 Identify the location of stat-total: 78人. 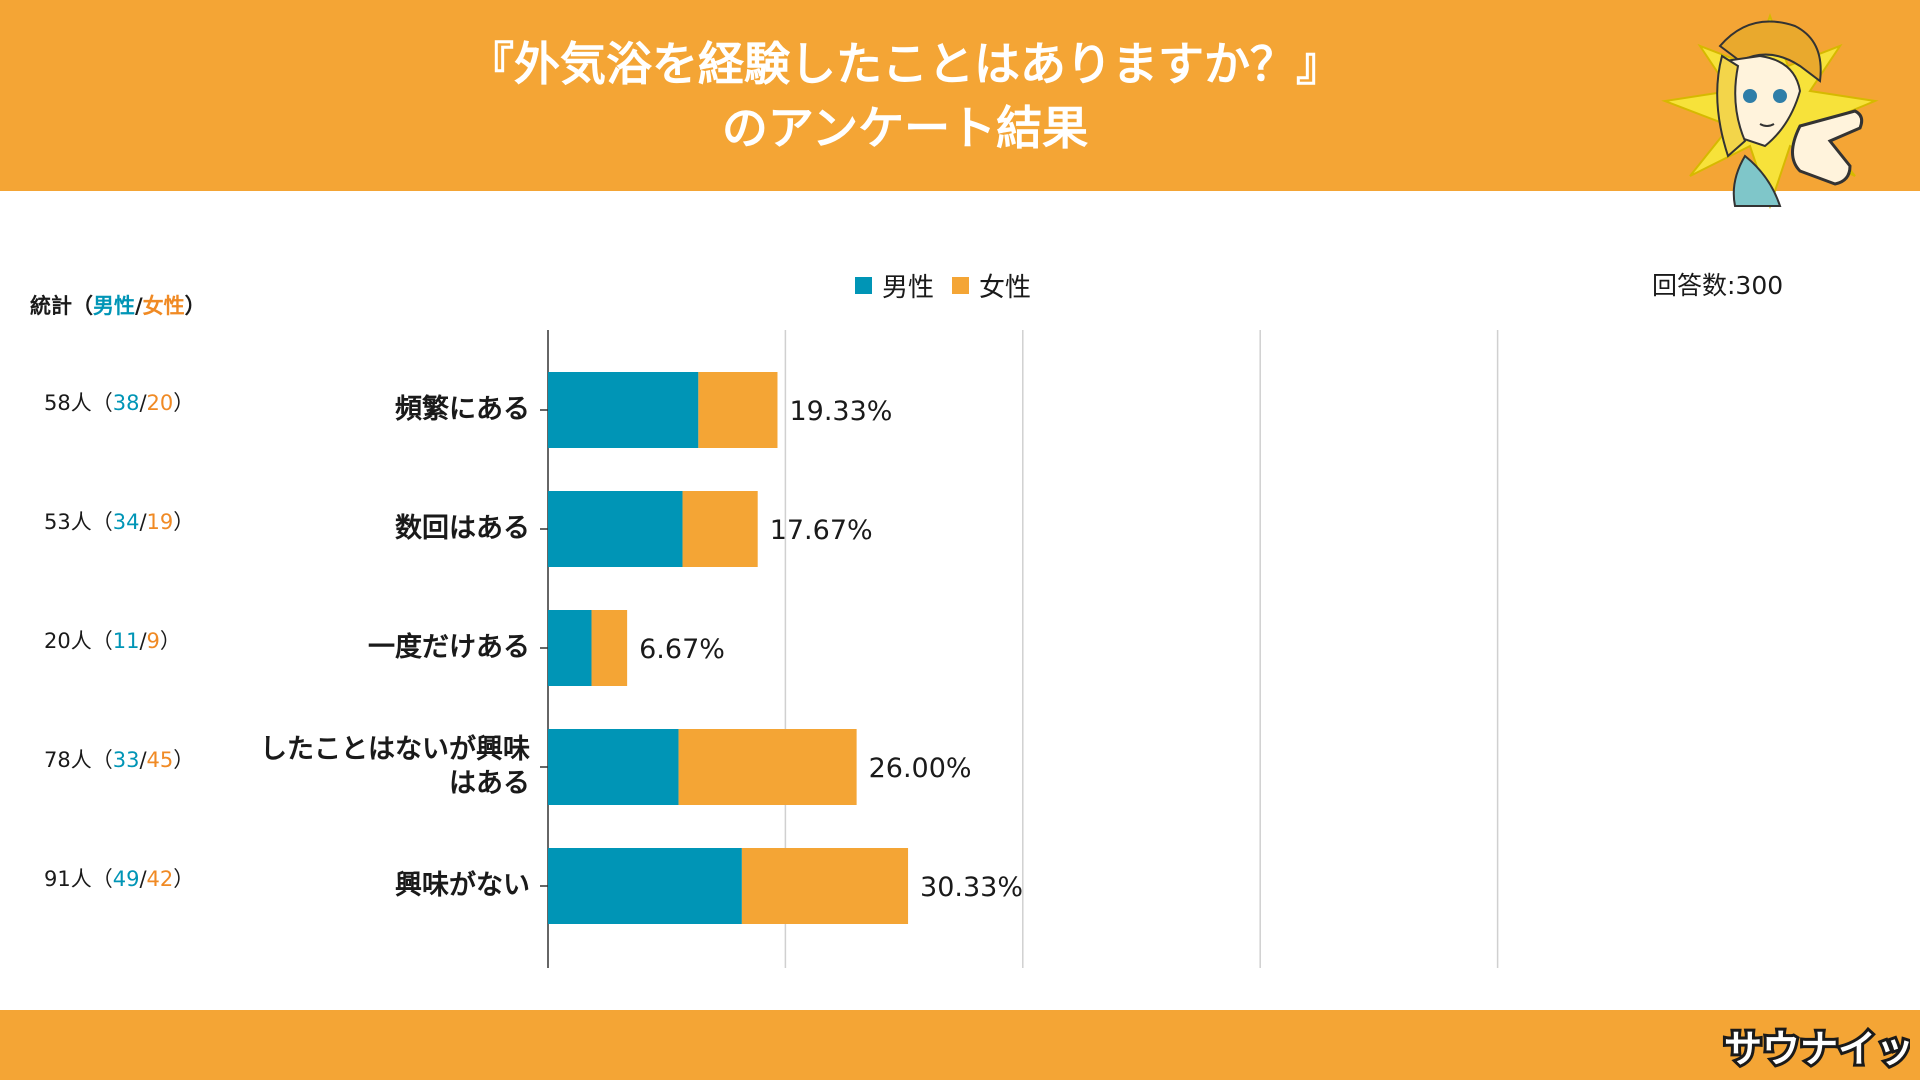
(68, 760).